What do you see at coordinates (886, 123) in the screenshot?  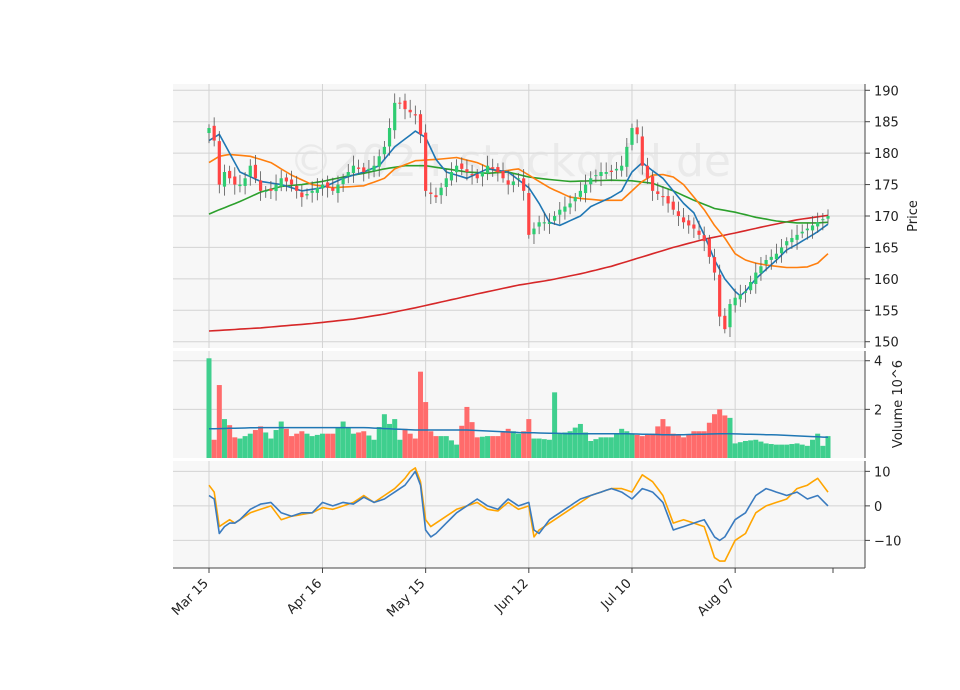 I see `y-tick-label: 185` at bounding box center [886, 123].